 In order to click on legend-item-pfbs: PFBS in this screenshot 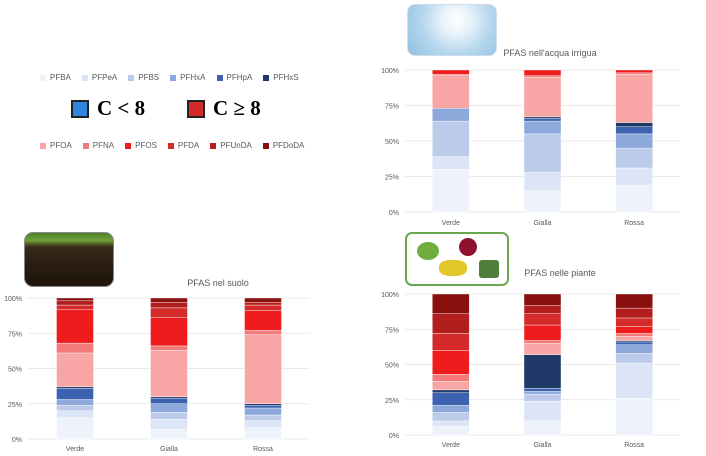, I will do `click(143, 77)`.